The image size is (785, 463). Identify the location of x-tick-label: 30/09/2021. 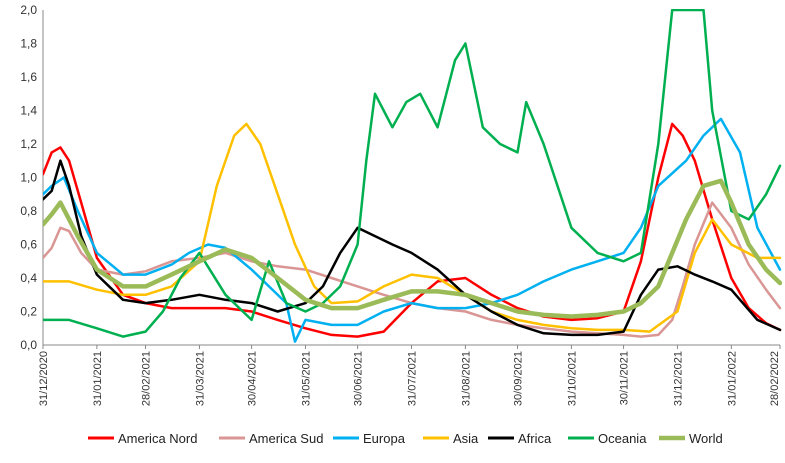
(519, 378).